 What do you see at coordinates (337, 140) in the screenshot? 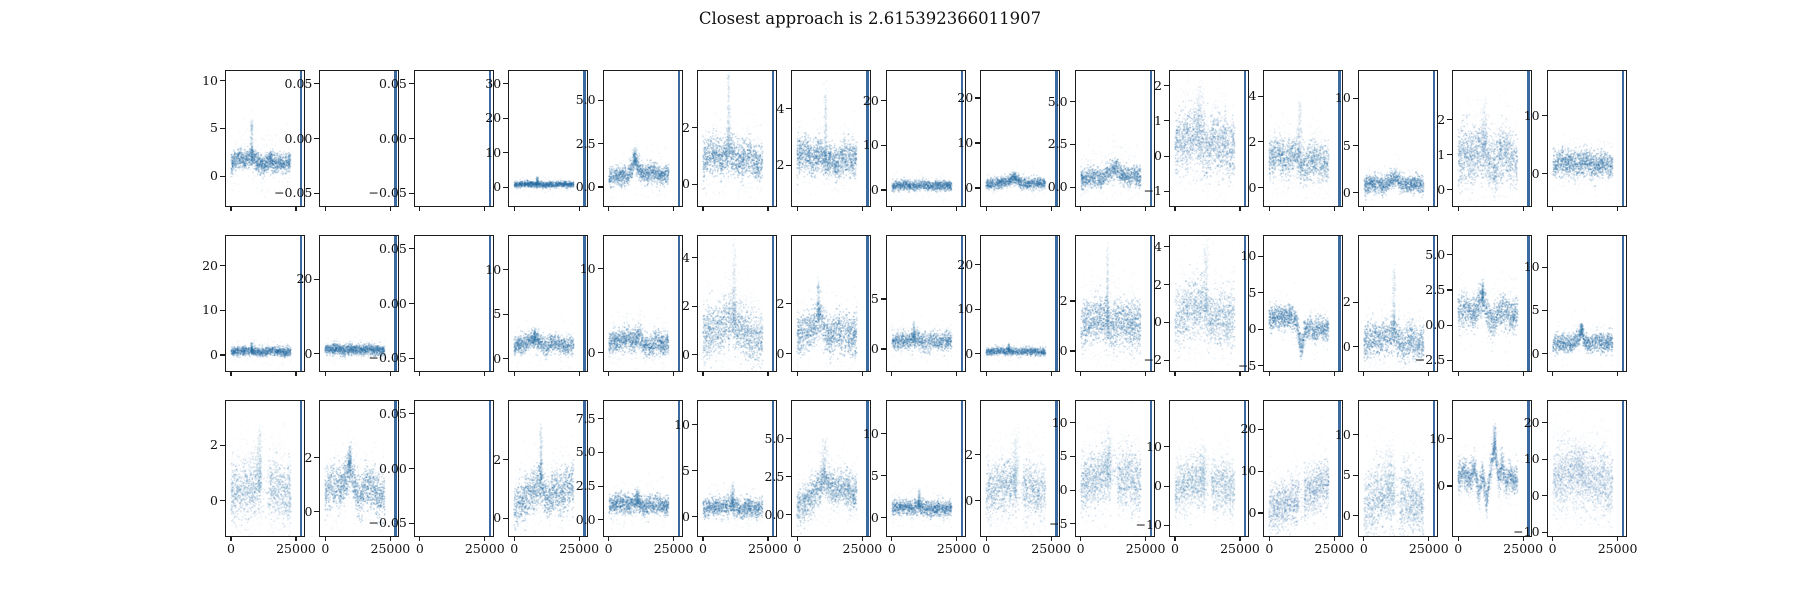
I see `subplot-r1c2: −0.05 0.00 0.05` at bounding box center [337, 140].